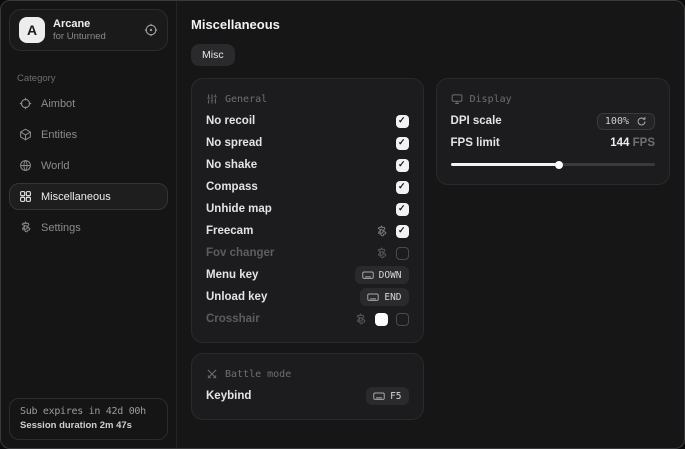 The image size is (685, 449). I want to click on row-fps-limit: FPS limit 144 FPS, so click(553, 143).